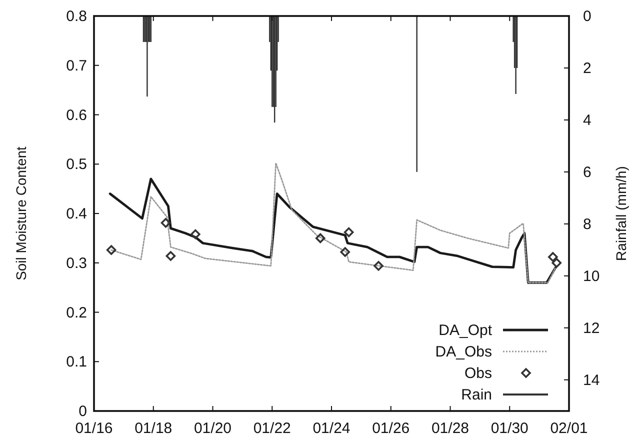 Image resolution: width=635 pixels, height=442 pixels. What do you see at coordinates (213, 428) in the screenshot?
I see `x-tick-label: 01/20` at bounding box center [213, 428].